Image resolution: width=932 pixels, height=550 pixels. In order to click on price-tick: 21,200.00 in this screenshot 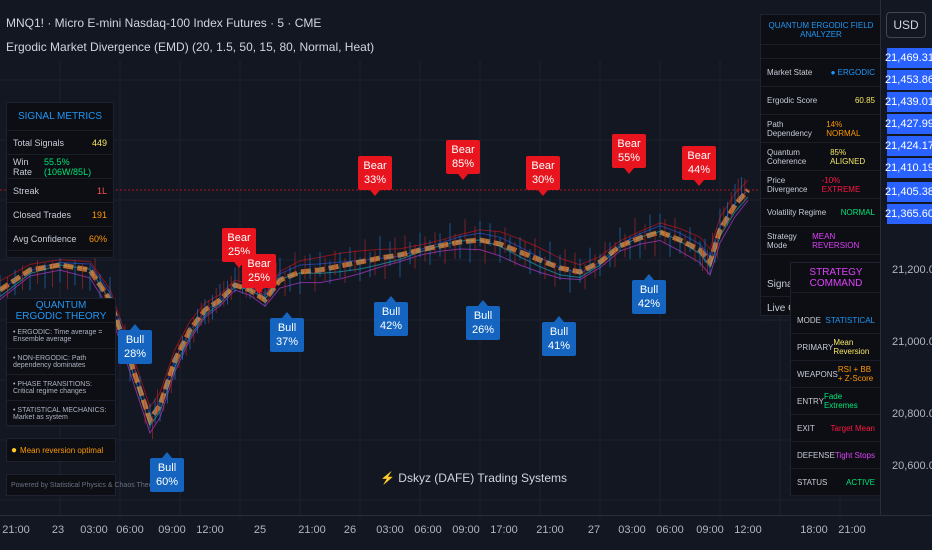, I will do `click(912, 270)`.